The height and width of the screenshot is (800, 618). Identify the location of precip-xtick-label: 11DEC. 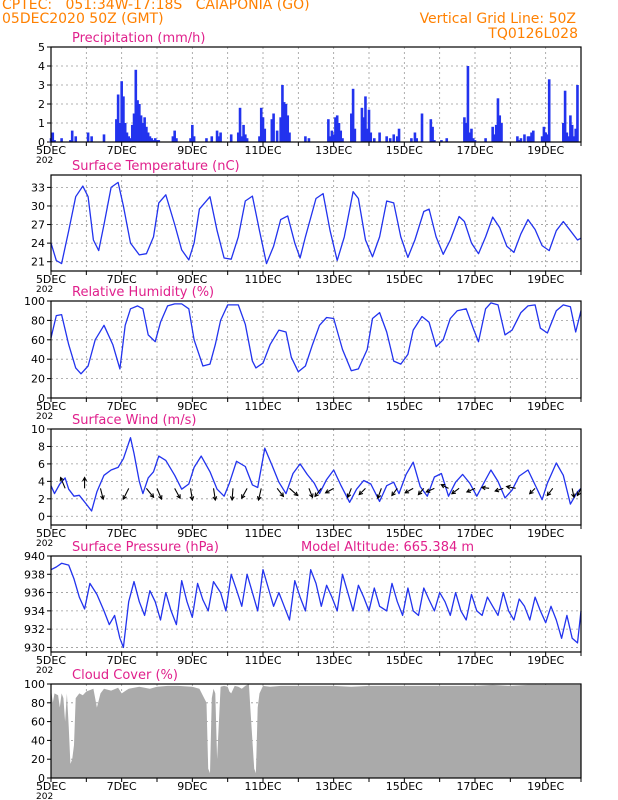
(262, 150).